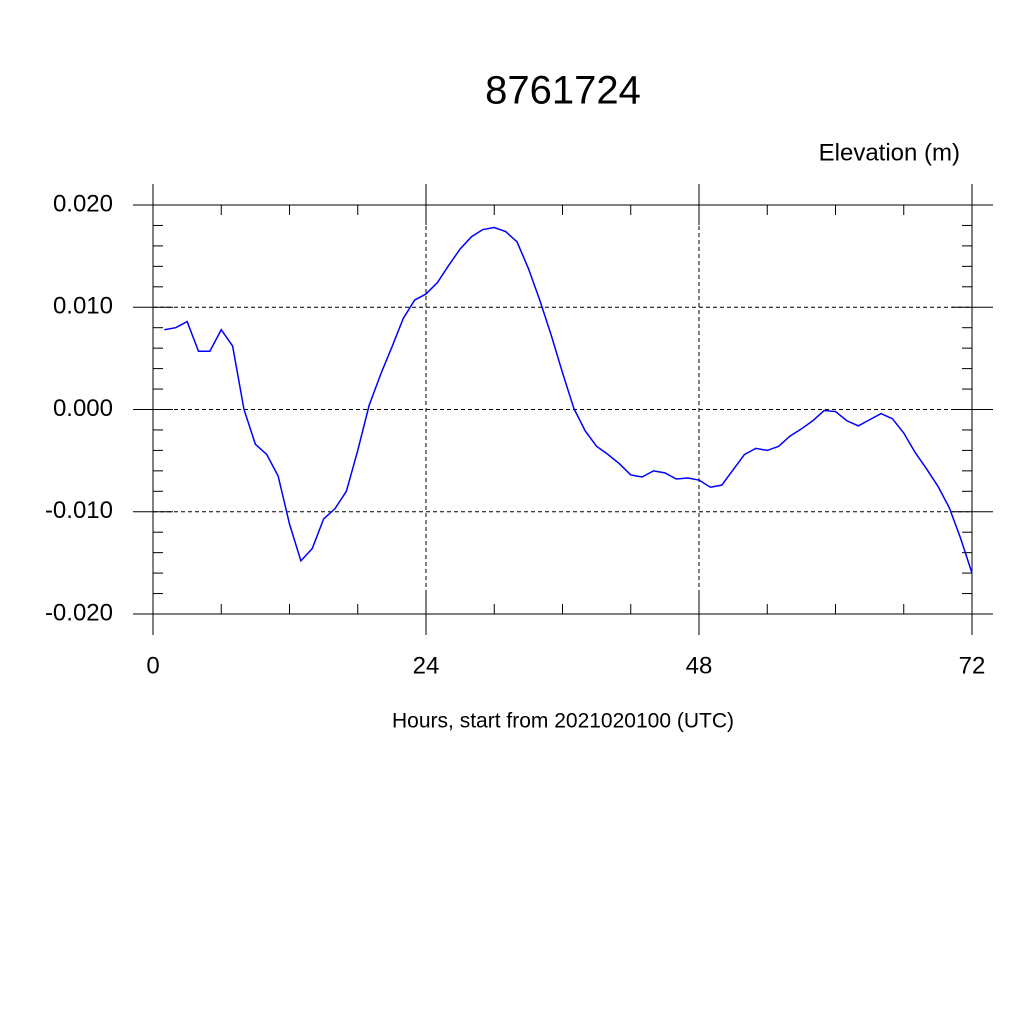  What do you see at coordinates (79, 612) in the screenshot?
I see `y-tick-label: -0.020` at bounding box center [79, 612].